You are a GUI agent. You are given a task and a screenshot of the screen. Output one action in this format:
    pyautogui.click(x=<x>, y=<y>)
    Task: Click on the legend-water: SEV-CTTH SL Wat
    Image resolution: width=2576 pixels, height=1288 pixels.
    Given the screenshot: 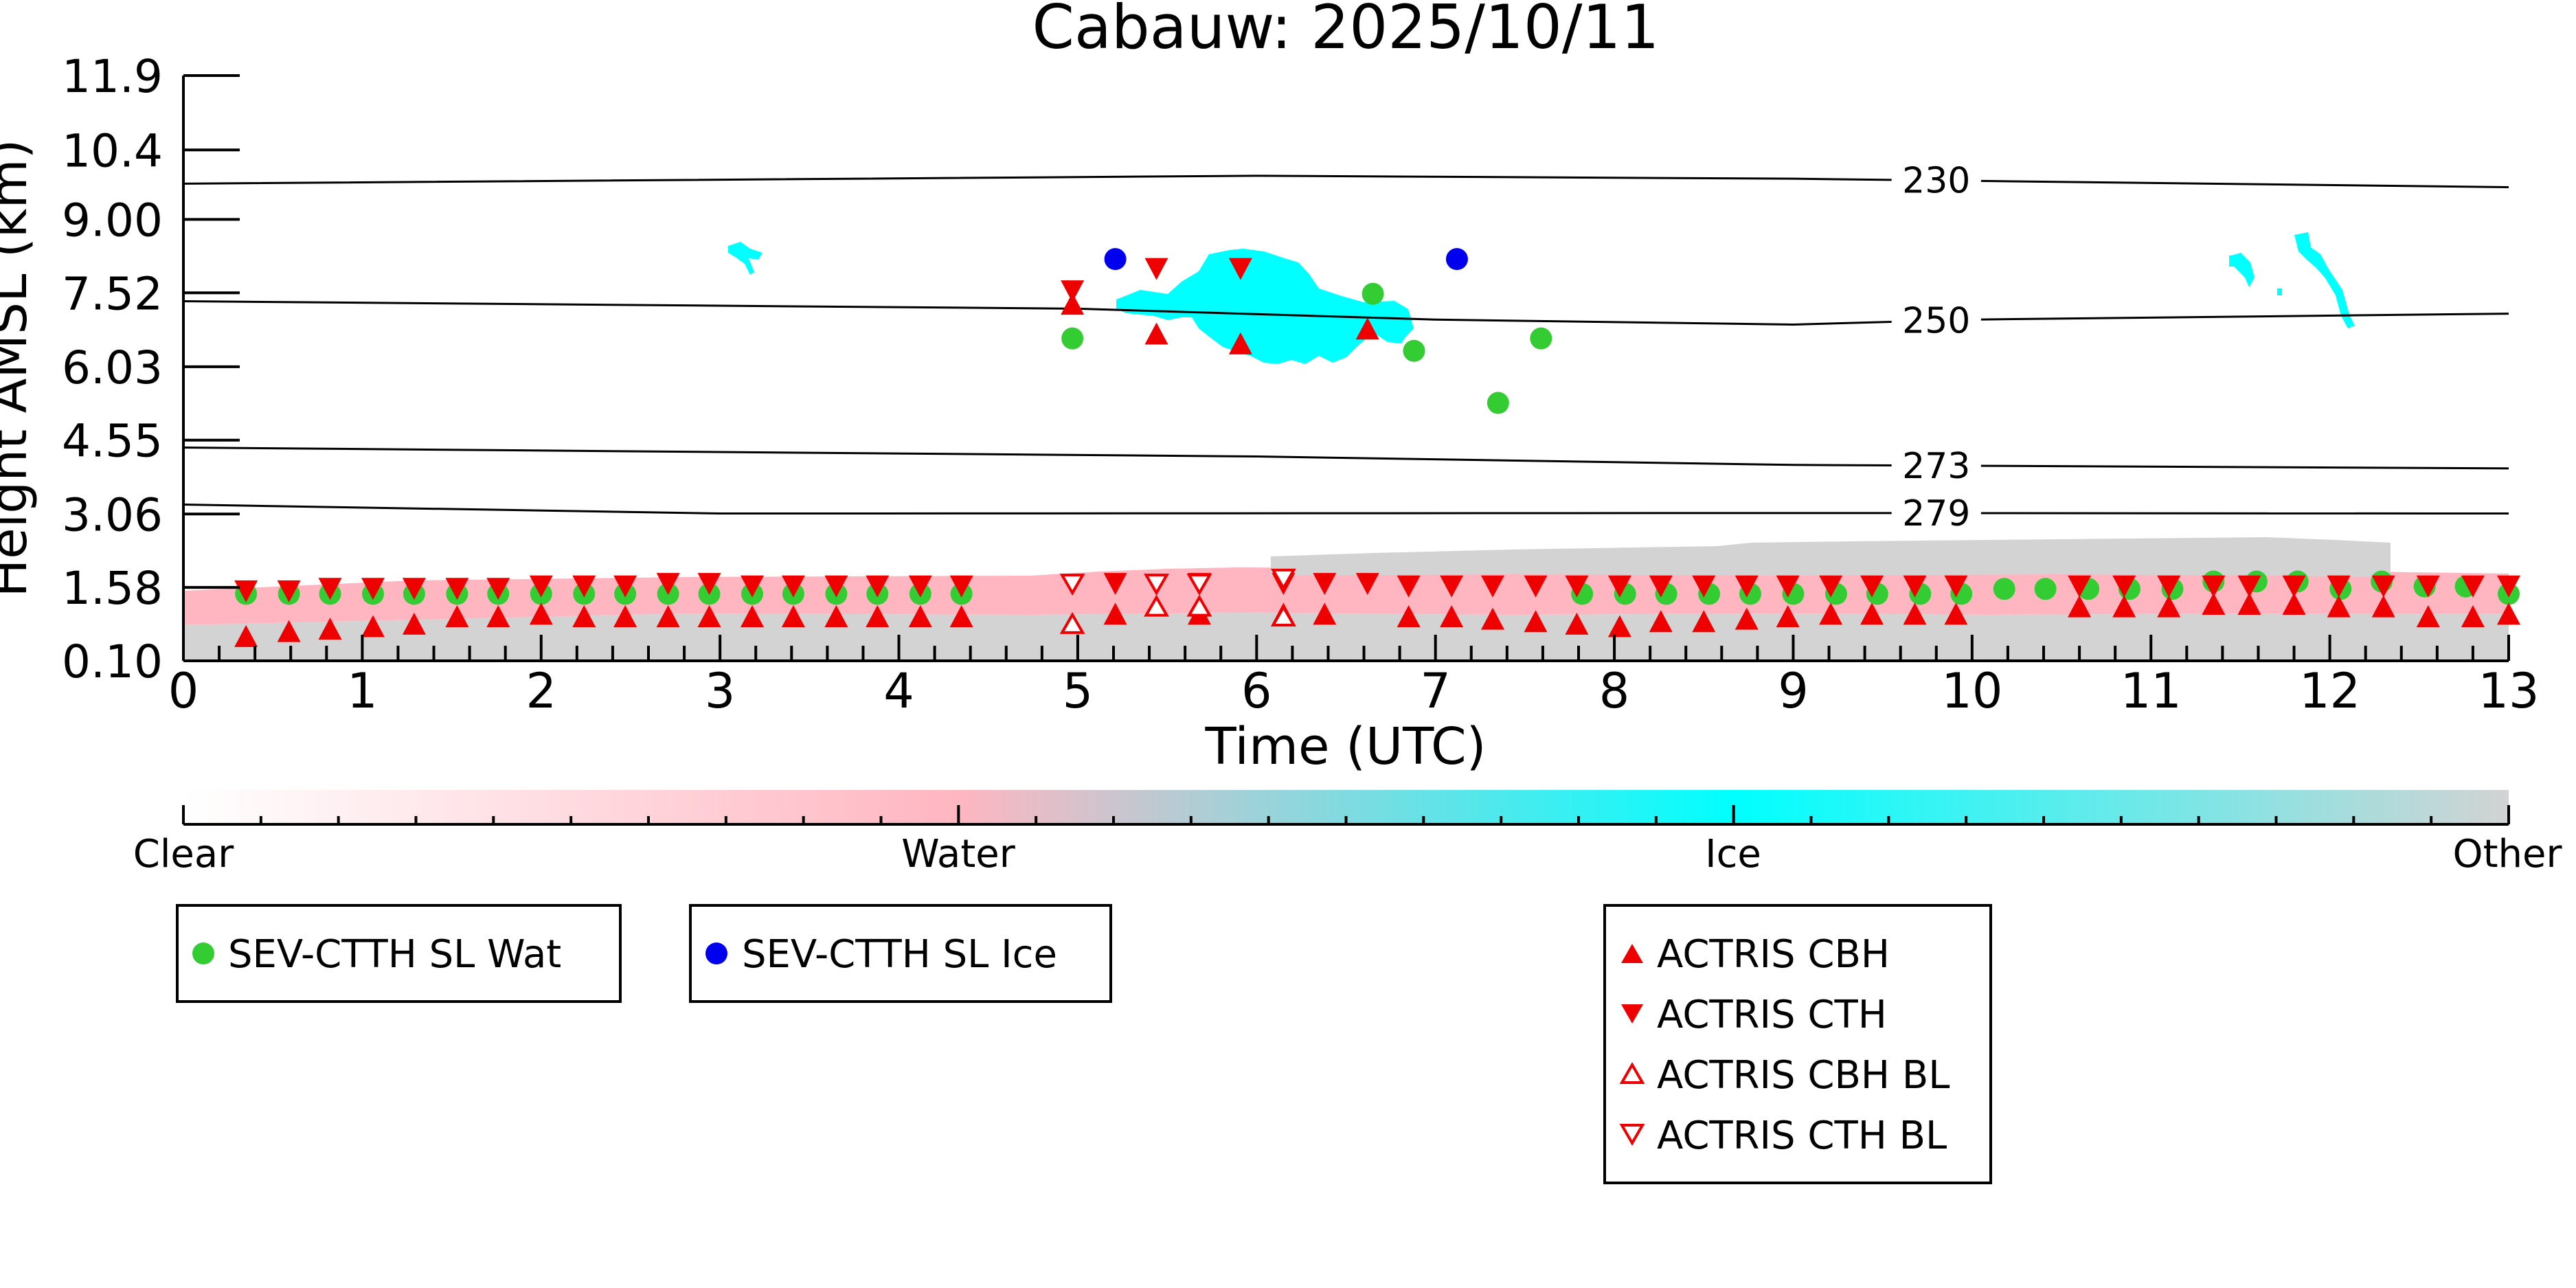 What is the action you would take?
    pyautogui.click(x=399, y=953)
    